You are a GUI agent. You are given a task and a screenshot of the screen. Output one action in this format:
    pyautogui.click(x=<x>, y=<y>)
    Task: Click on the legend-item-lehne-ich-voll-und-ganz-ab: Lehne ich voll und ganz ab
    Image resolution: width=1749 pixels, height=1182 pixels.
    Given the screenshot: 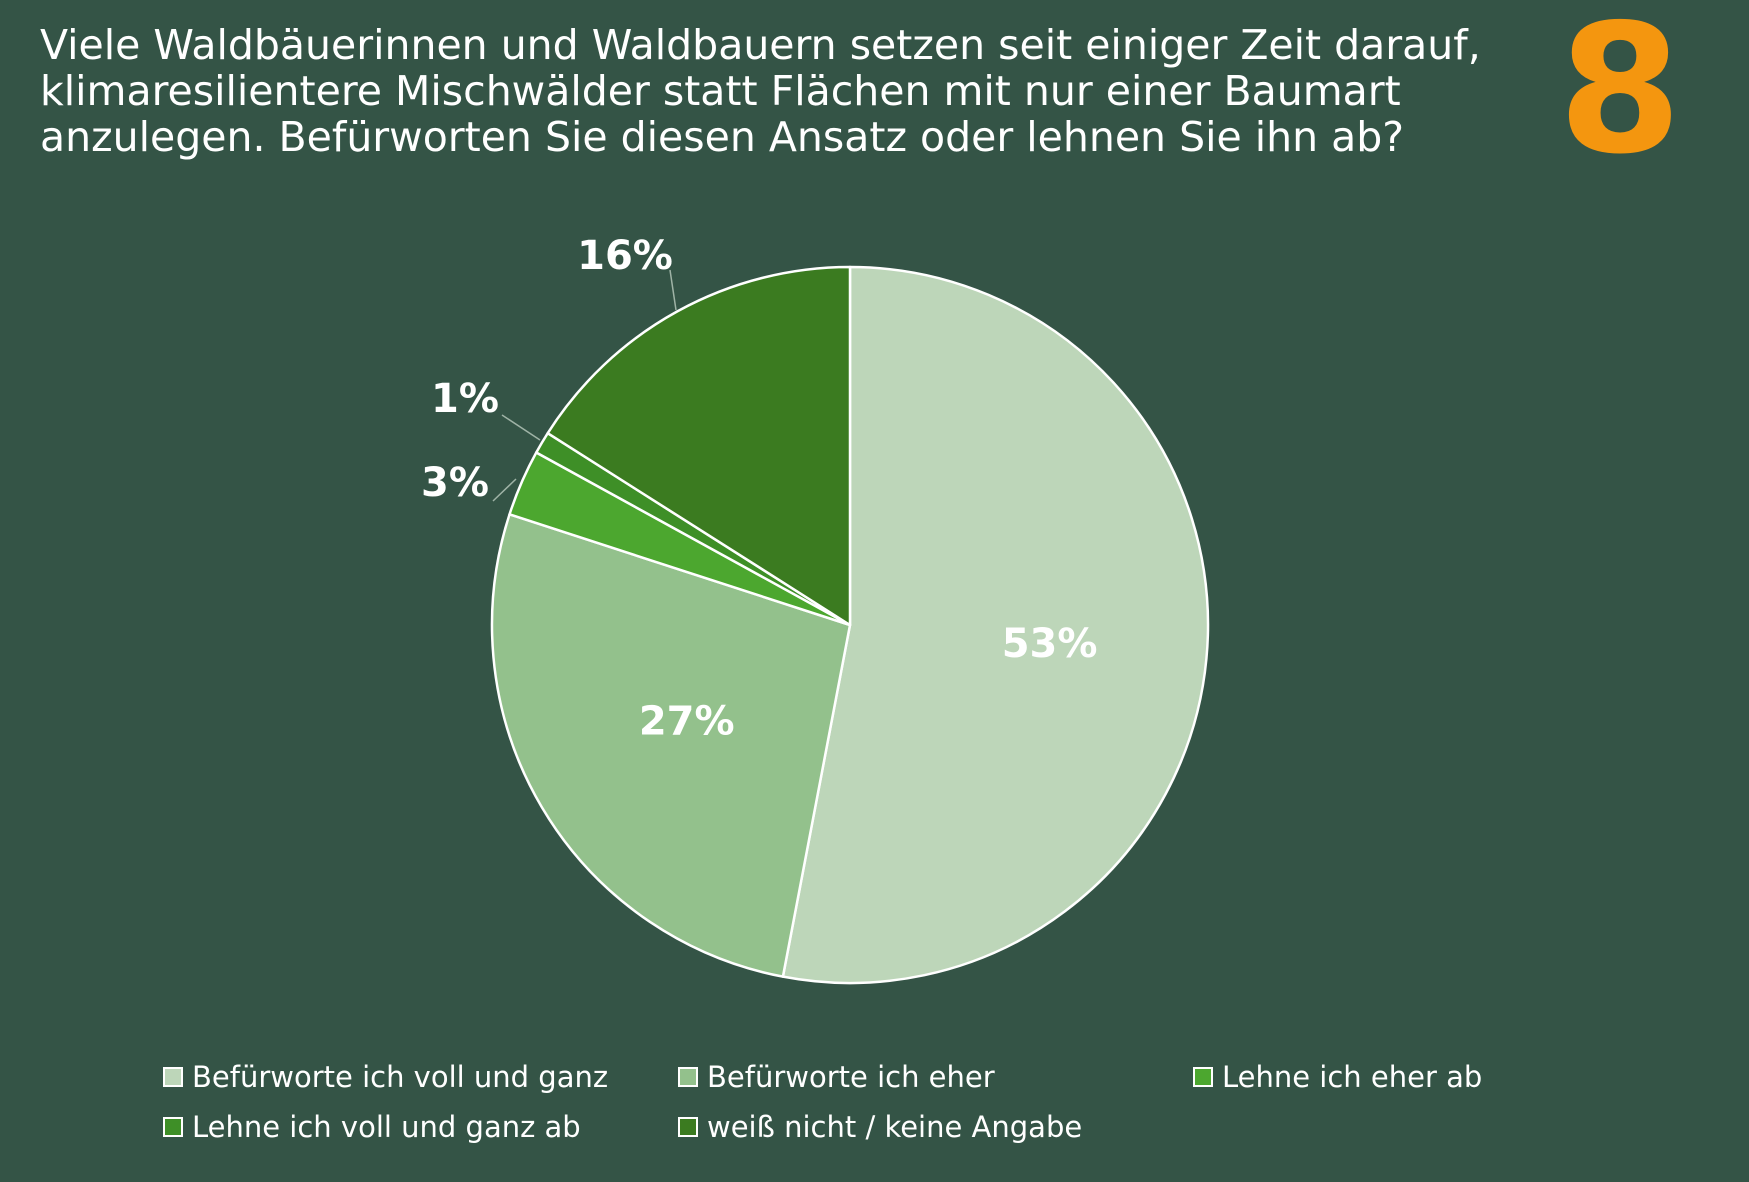 What is the action you would take?
    pyautogui.click(x=420, y=1127)
    